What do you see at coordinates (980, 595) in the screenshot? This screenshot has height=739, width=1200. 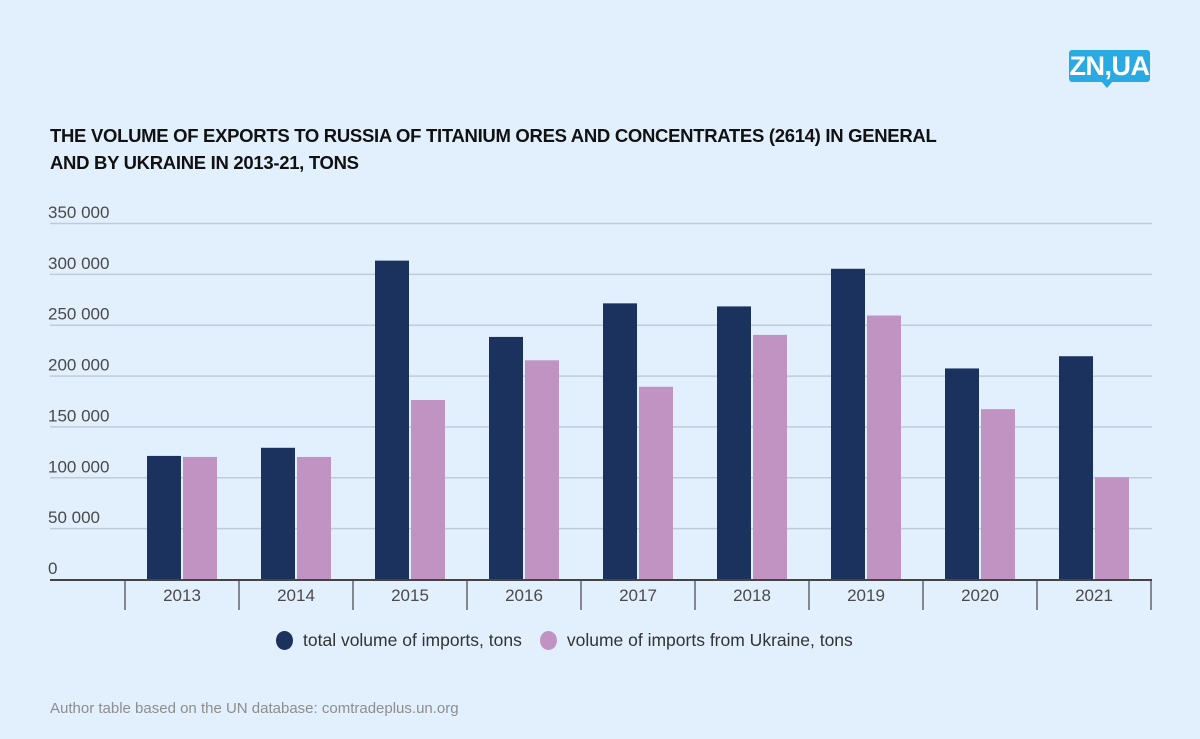 I see `x-tick-label: 2020` at bounding box center [980, 595].